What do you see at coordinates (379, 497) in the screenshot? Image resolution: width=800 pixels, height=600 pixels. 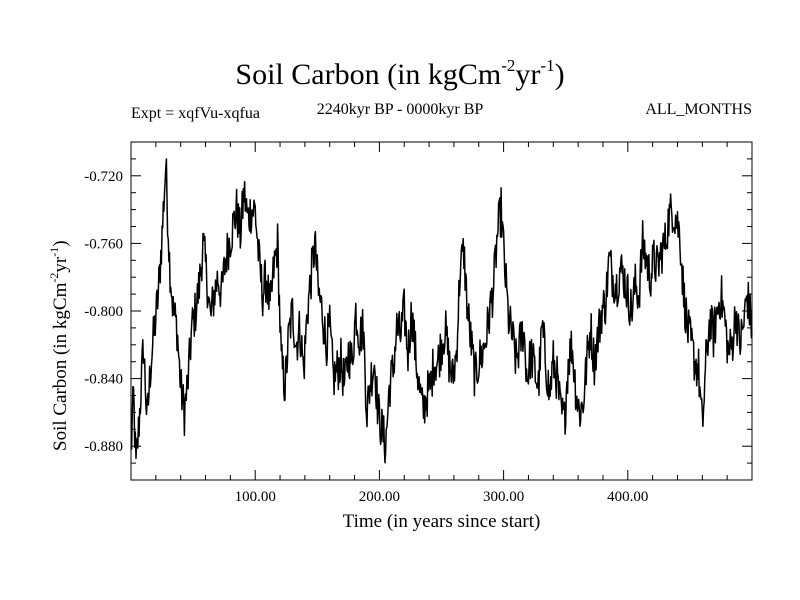 I see `x-tick-label: 200.00` at bounding box center [379, 497].